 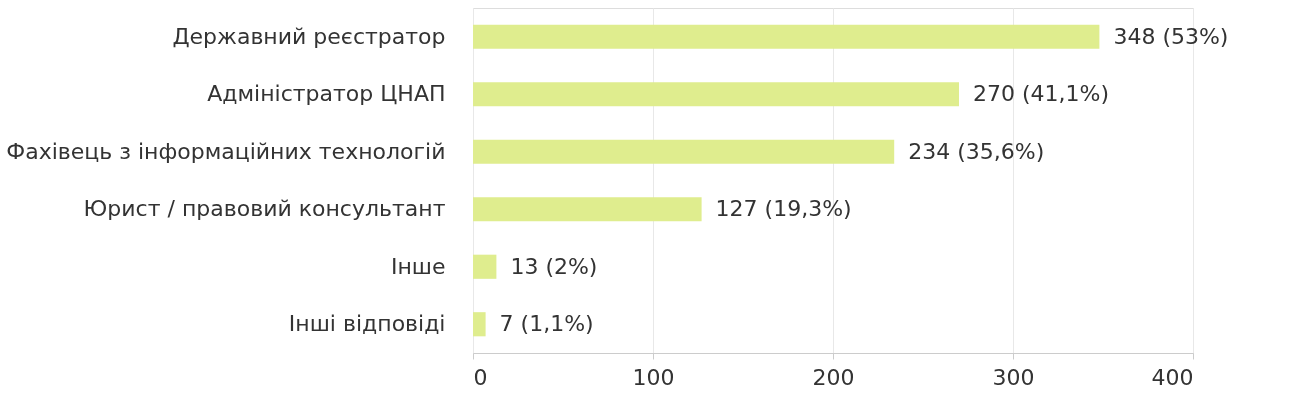 I want to click on y-tick-label: Інші відповіді, so click(x=367, y=324).